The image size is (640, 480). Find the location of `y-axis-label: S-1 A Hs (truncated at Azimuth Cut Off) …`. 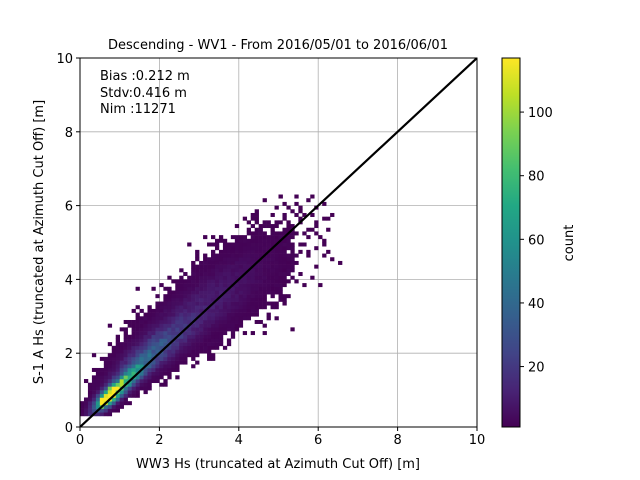

y-axis-label: S-1 A Hs (truncated at Azimuth Cut Off) … is located at coordinates (39, 242).